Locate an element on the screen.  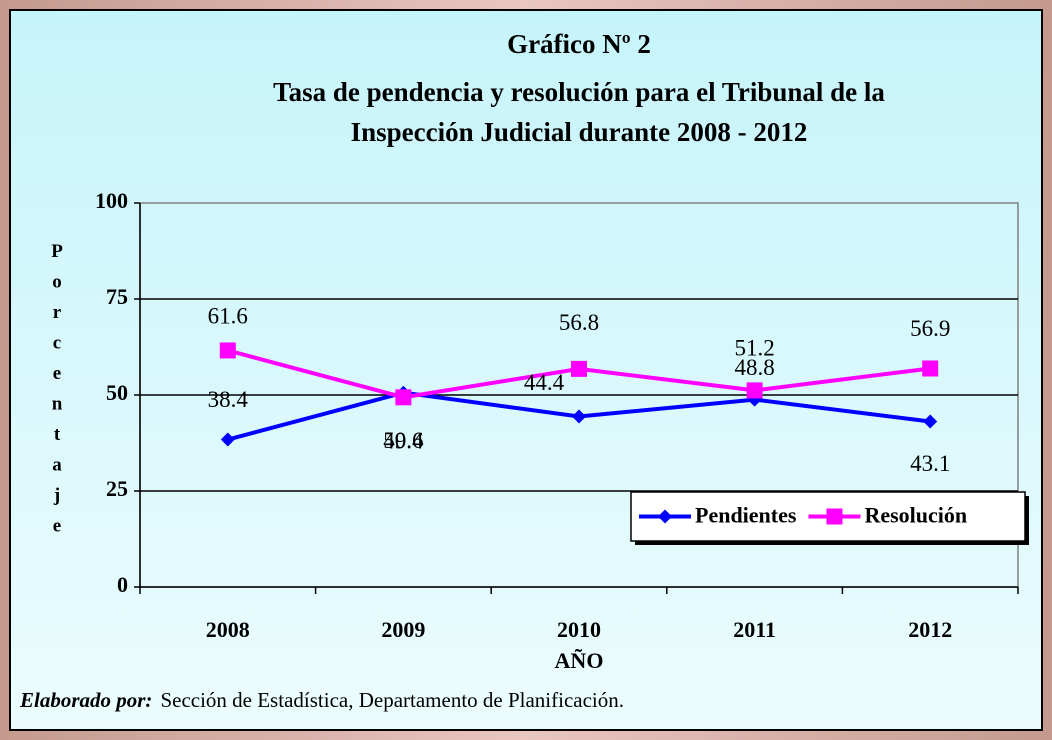
x-tick-label: 2008 is located at coordinates (228, 629).